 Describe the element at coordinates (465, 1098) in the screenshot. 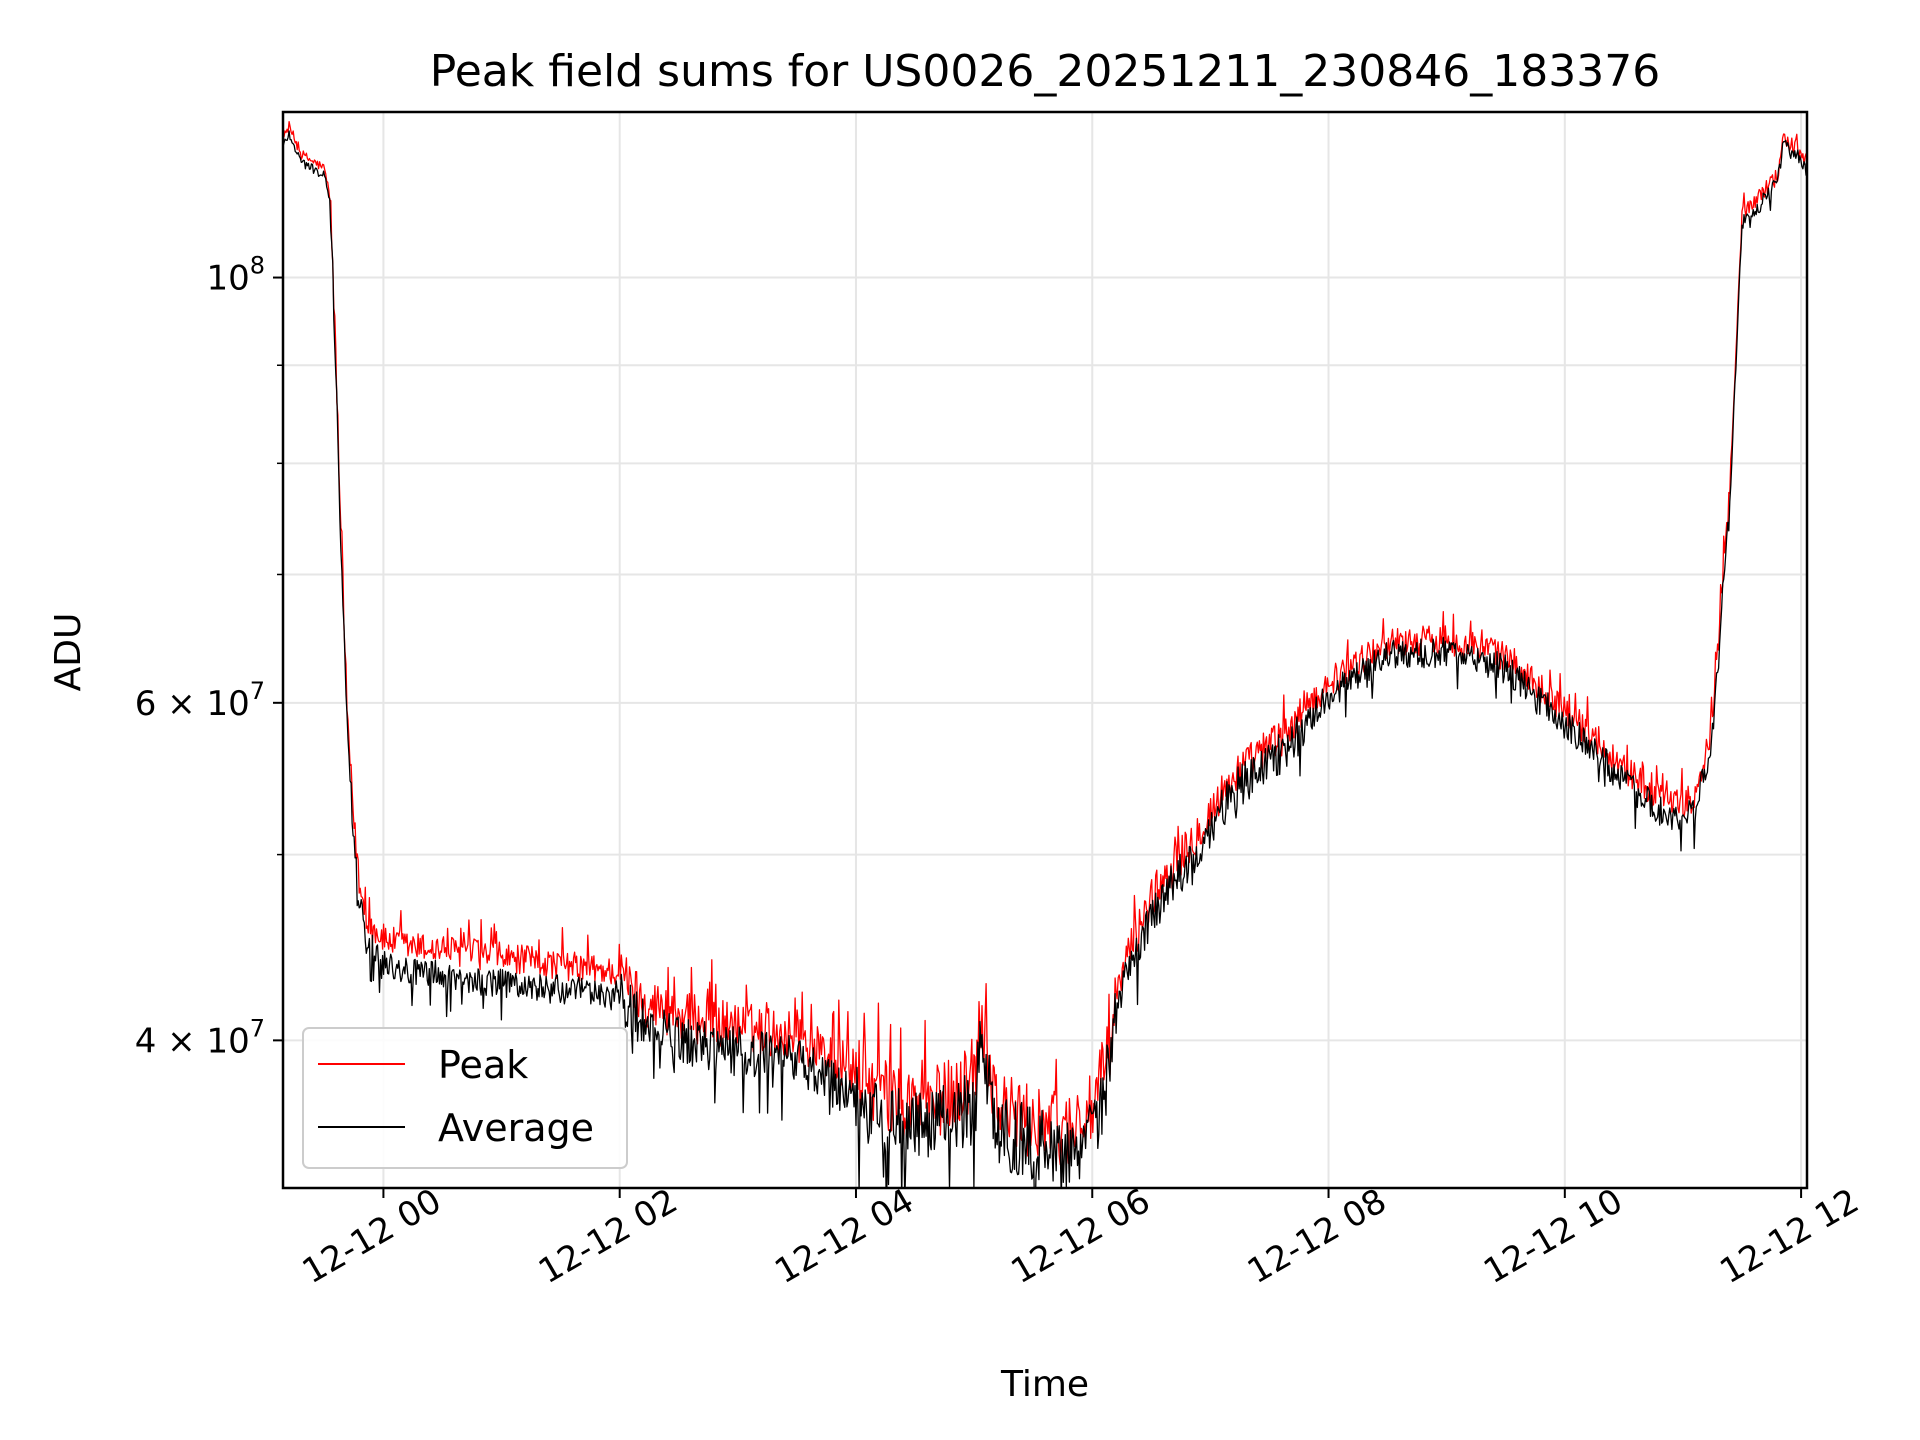

I see `legend: Peak Average` at that location.